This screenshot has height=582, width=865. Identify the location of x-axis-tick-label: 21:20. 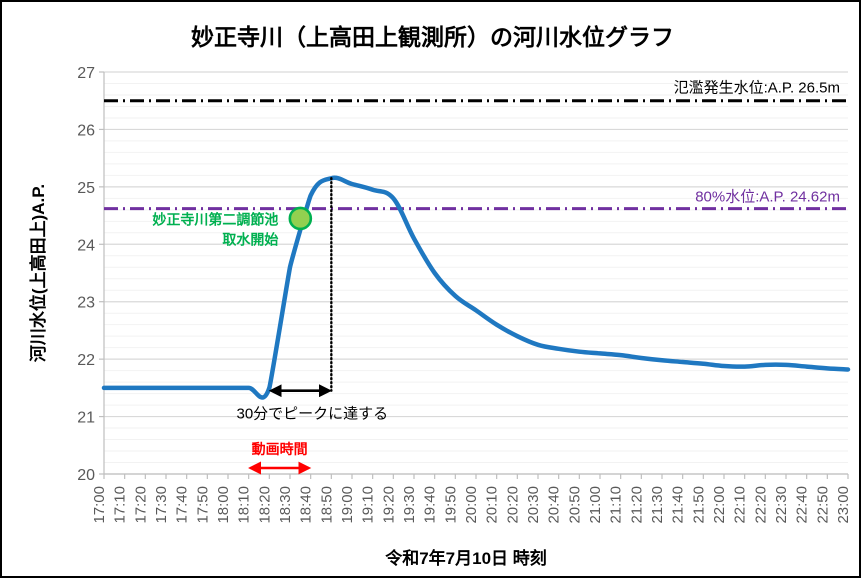
(636, 505).